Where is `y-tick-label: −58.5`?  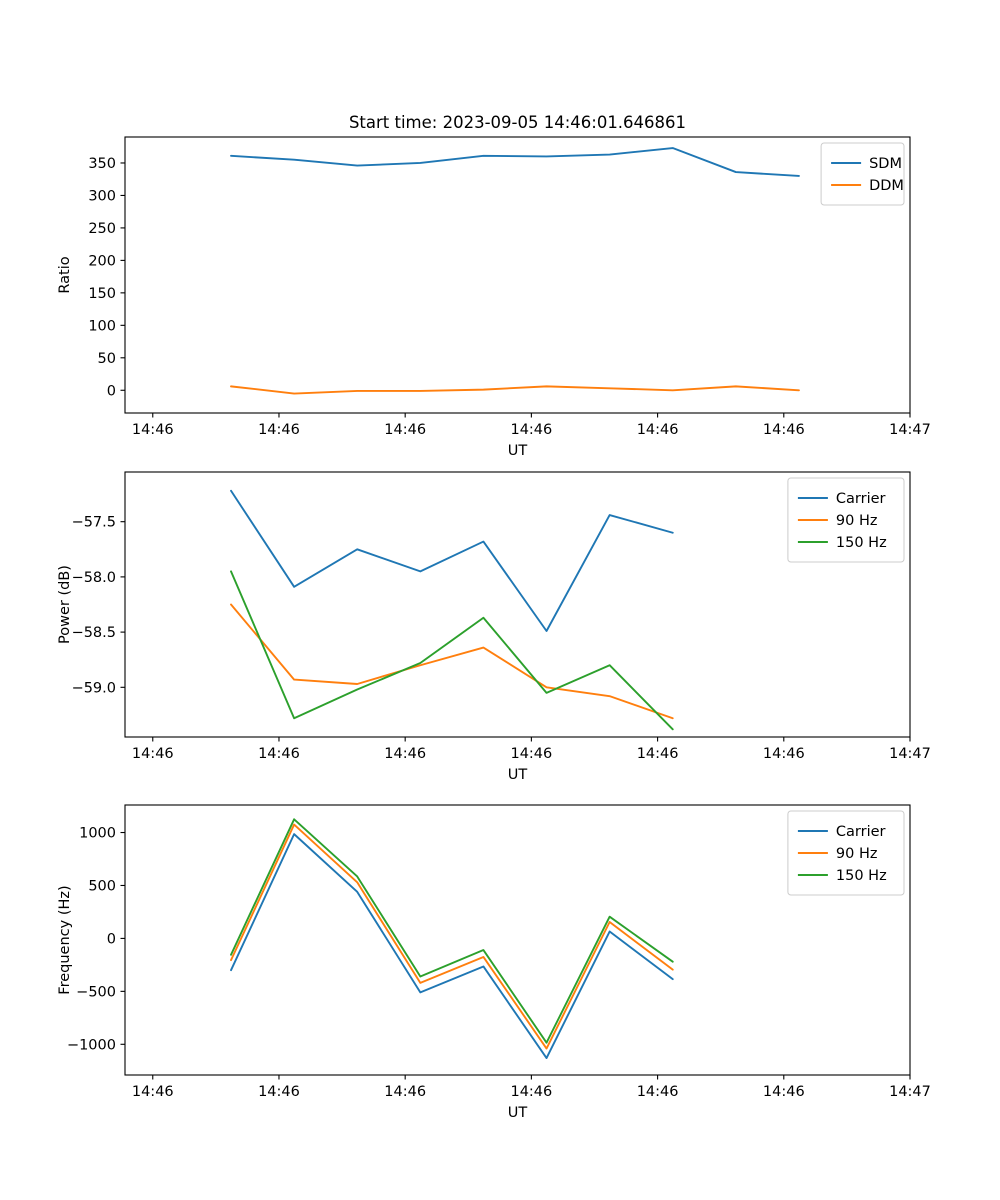
y-tick-label: −58.5 is located at coordinates (94, 633).